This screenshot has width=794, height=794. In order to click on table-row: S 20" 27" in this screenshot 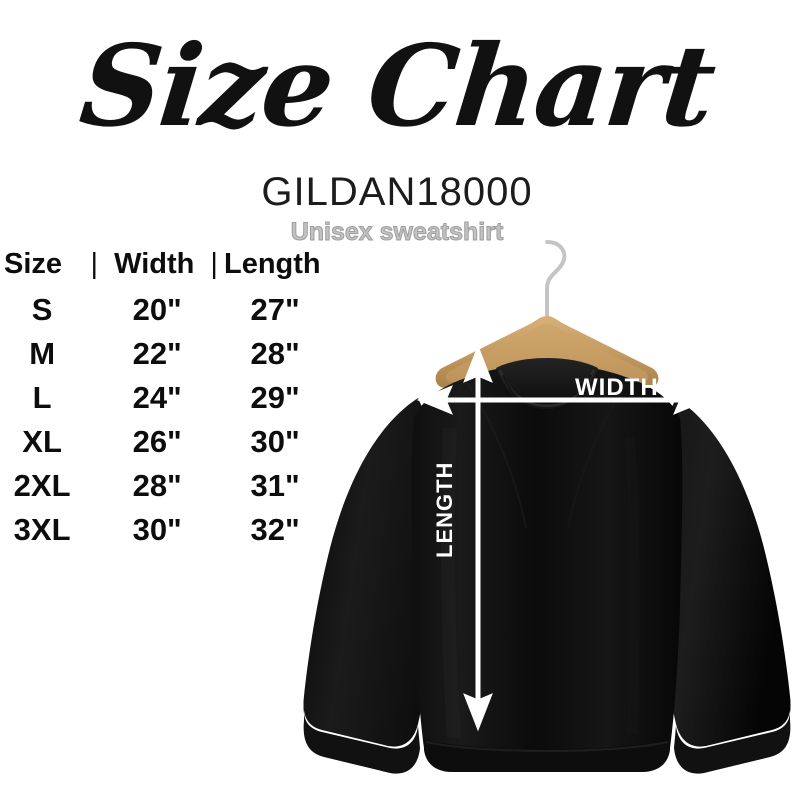, I will do `click(160, 314)`.